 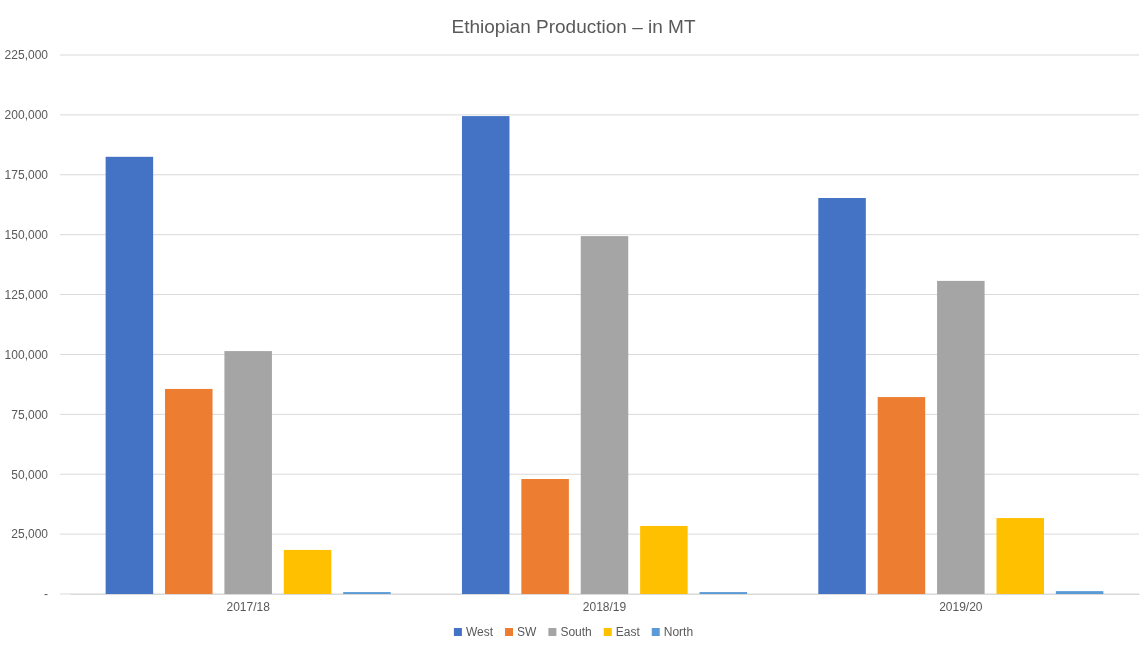 What do you see at coordinates (30, 534) in the screenshot?
I see `y-tick-label: 25,000` at bounding box center [30, 534].